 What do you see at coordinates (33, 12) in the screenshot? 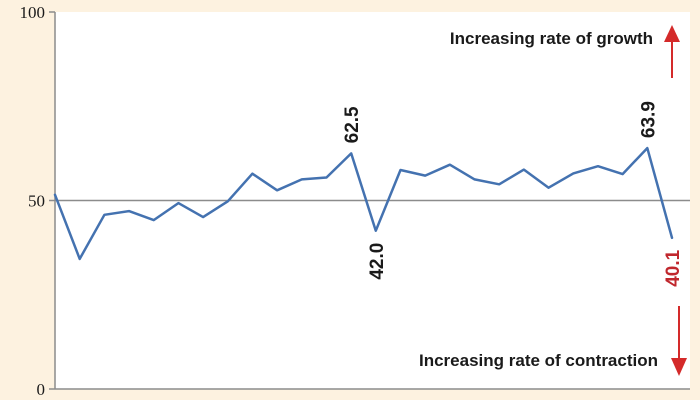
I see `y-tick-label: 100` at bounding box center [33, 12].